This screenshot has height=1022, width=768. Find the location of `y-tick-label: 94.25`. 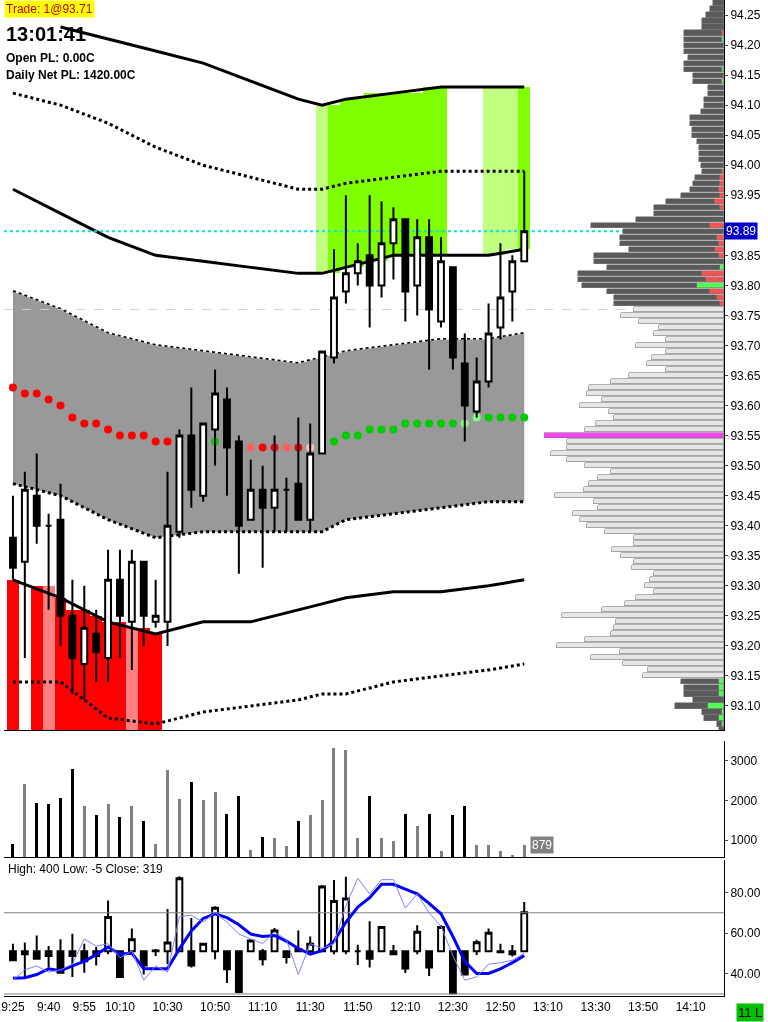

y-tick-label: 94.25 is located at coordinates (745, 15).